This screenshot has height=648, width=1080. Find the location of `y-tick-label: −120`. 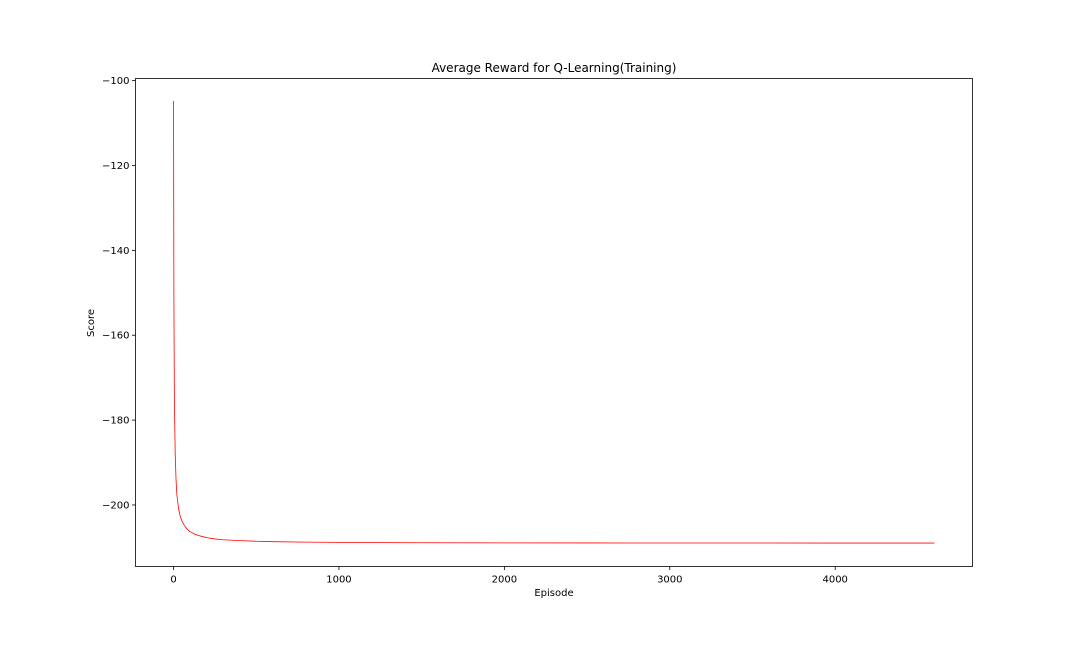

y-tick-label: −120 is located at coordinates (115, 166).